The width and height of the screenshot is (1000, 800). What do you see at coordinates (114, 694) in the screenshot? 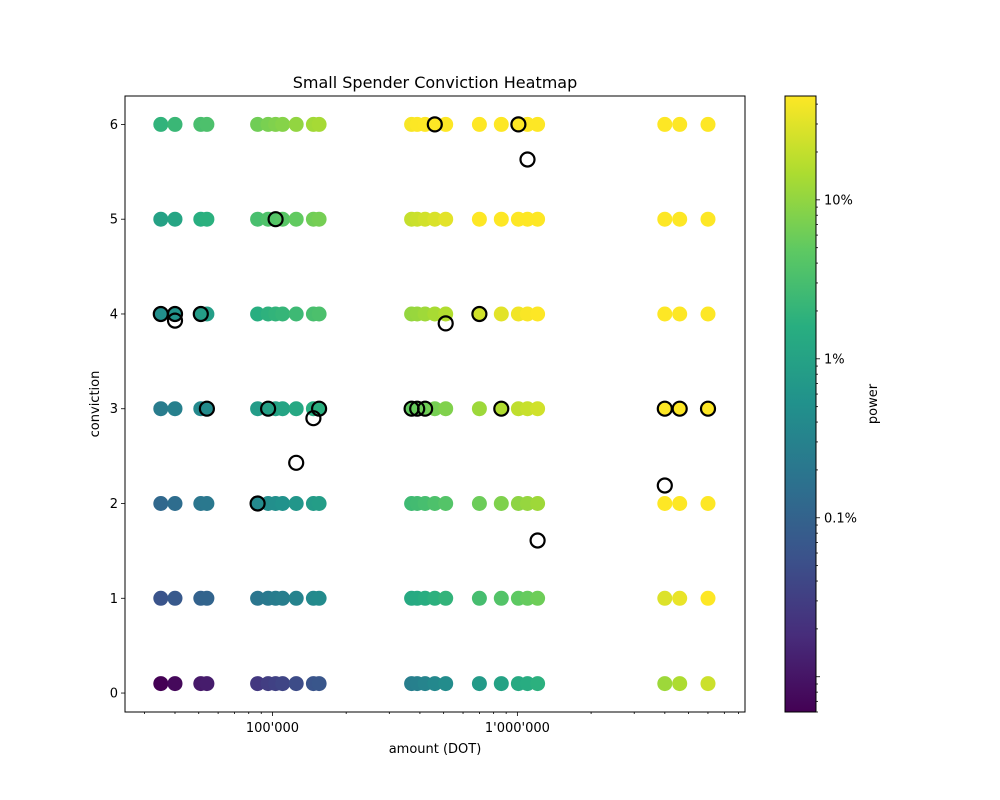
I see `y-tick-label: 0` at bounding box center [114, 694].